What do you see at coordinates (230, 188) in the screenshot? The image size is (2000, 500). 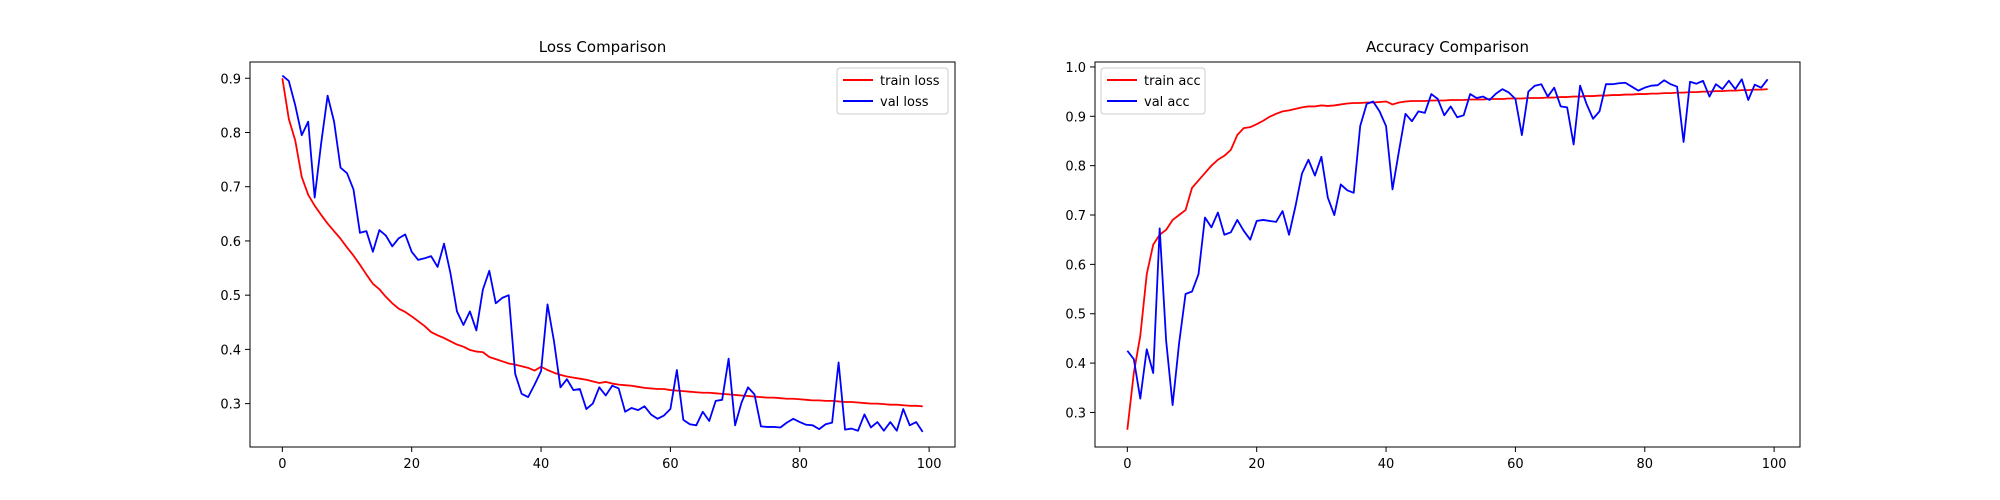 I see `loss-y-tick-label: 0.7` at bounding box center [230, 188].